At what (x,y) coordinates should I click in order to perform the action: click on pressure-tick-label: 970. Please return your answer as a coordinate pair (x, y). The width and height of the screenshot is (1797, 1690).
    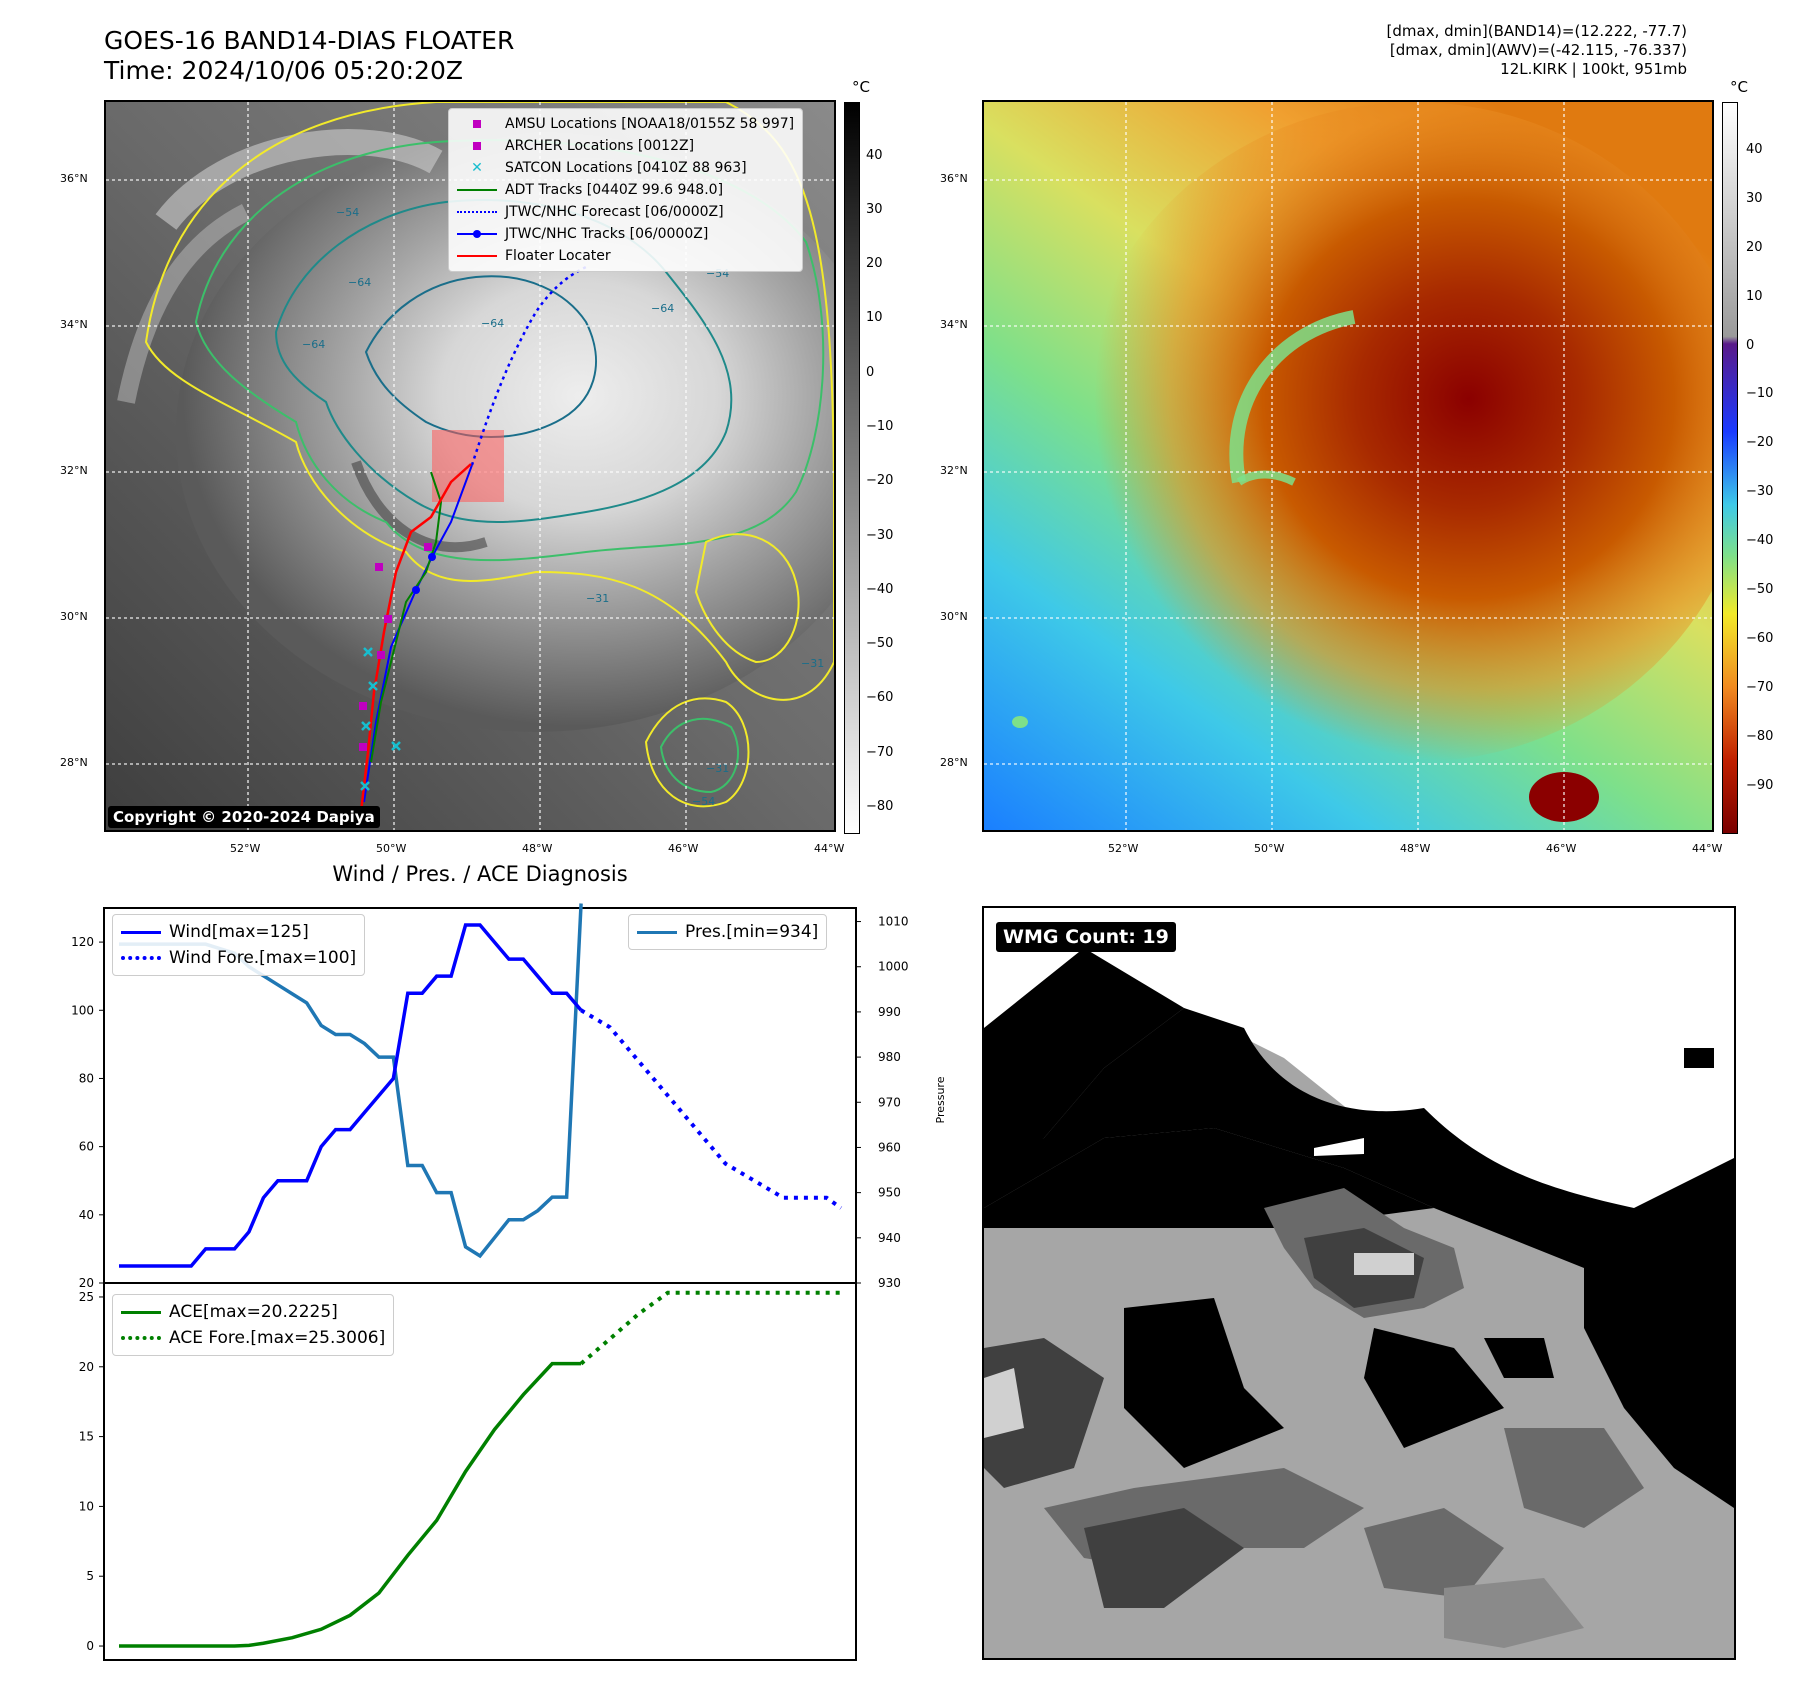
    Looking at the image, I should click on (889, 1102).